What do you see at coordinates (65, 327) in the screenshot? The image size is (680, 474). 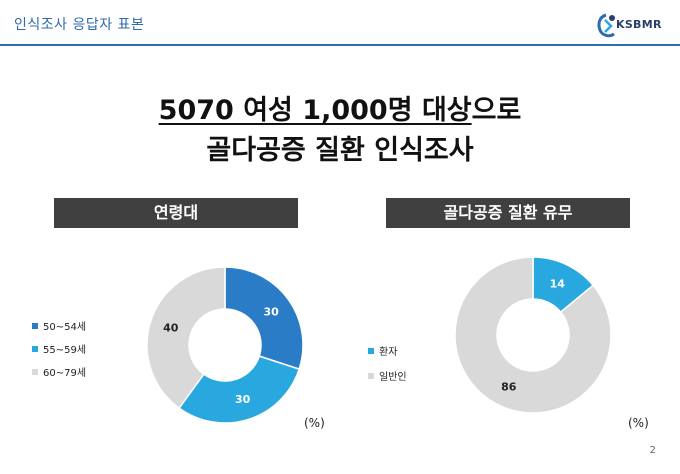 I see `legend-label: 50~54세` at bounding box center [65, 327].